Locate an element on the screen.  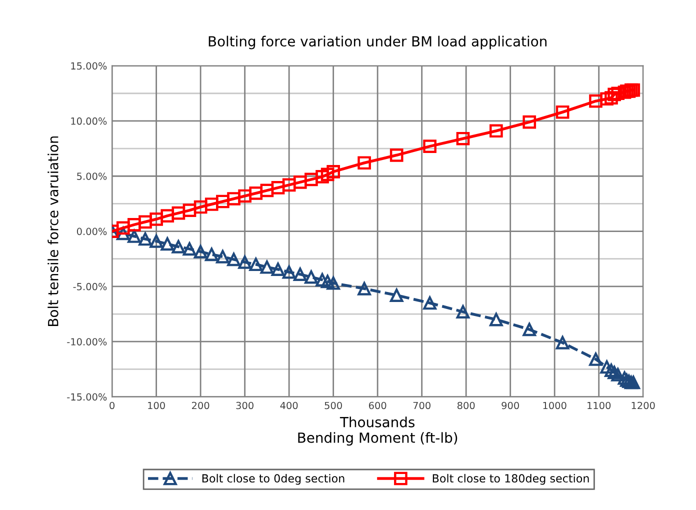
x-tick-label: 400 is located at coordinates (289, 406).